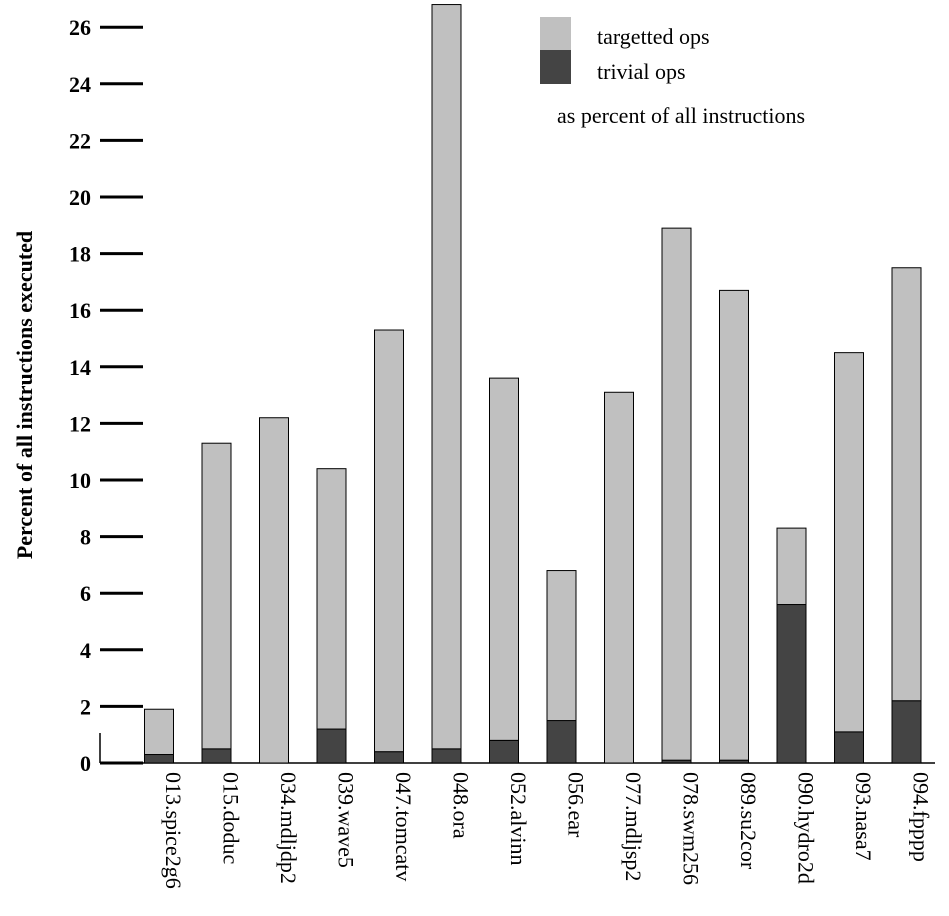 The image size is (949, 916). I want to click on legend-swatch-trivial, so click(555, 67).